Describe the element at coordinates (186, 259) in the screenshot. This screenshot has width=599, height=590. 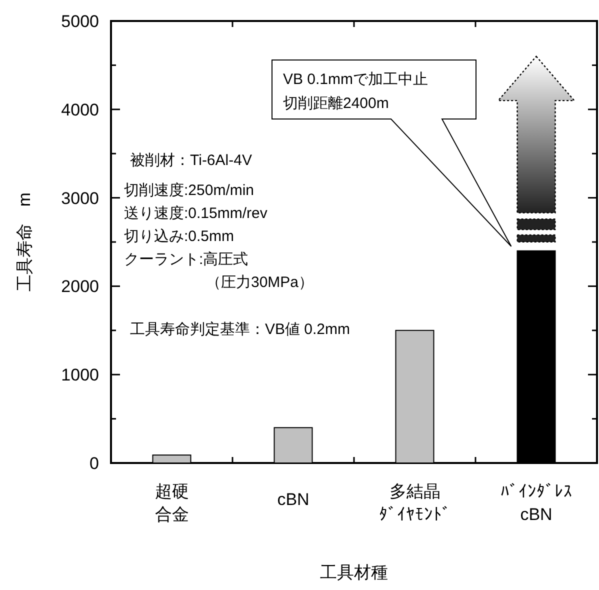
I see `annotation: クーラント:高圧式` at that location.